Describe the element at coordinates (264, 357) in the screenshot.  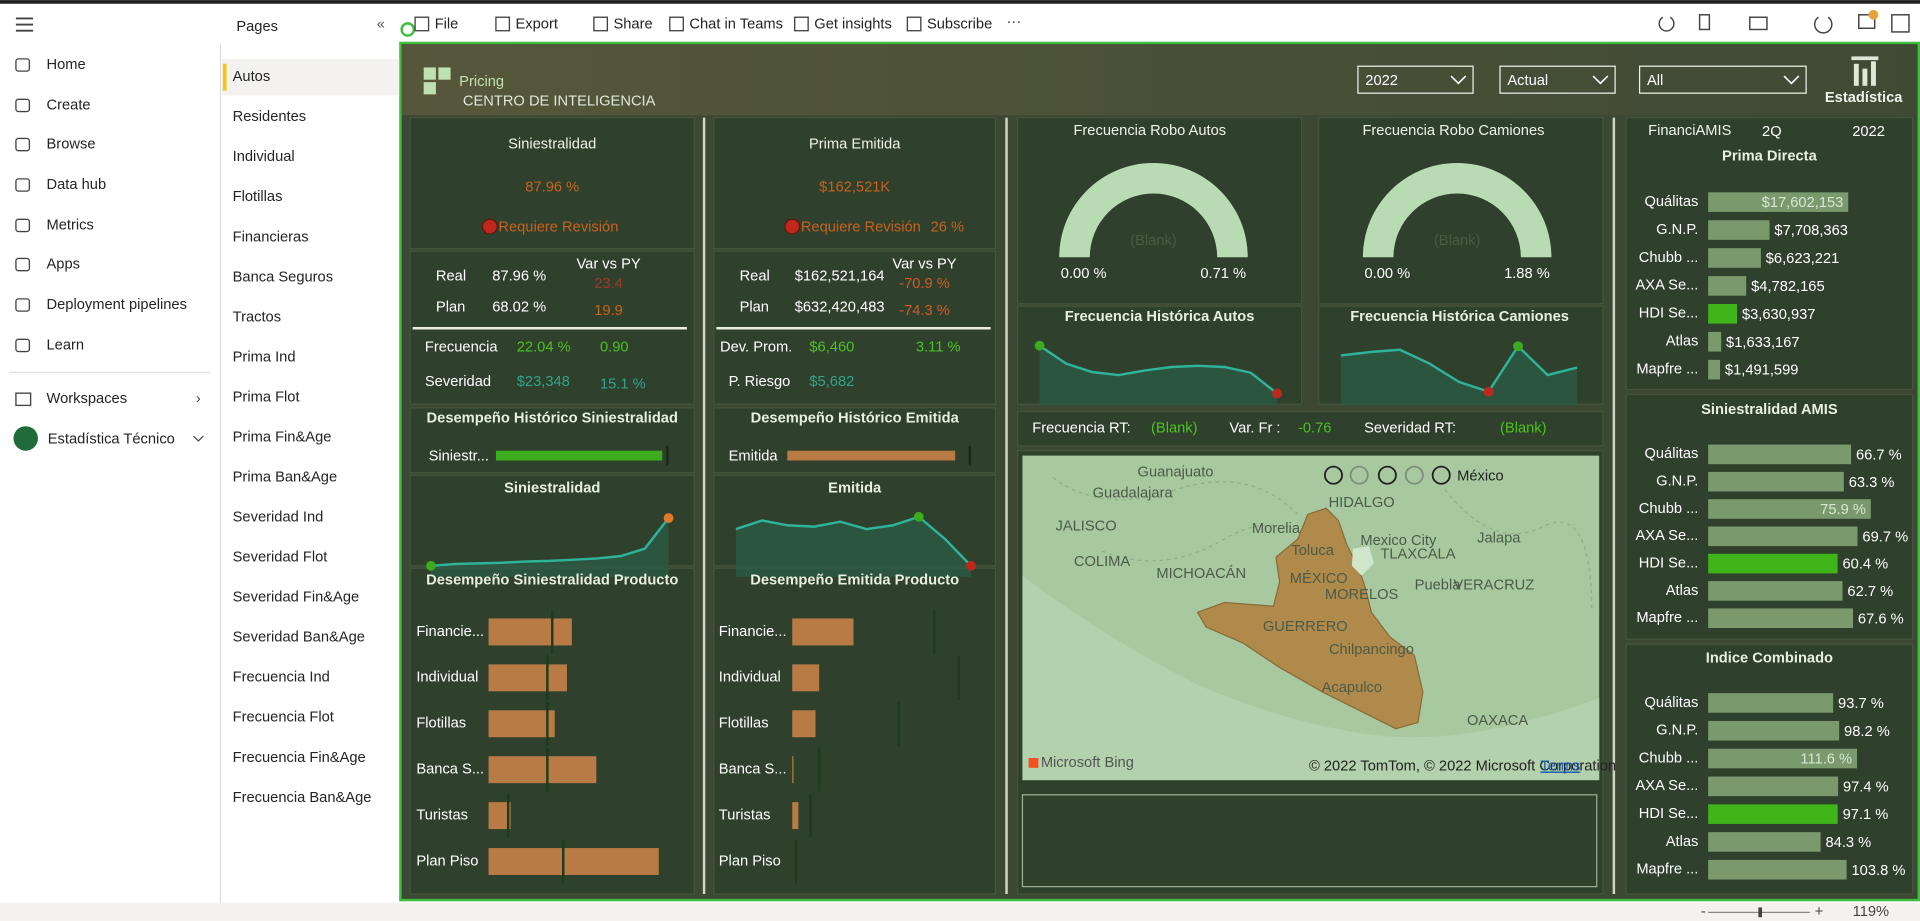
I see `page-tab: Prima Ind` at that location.